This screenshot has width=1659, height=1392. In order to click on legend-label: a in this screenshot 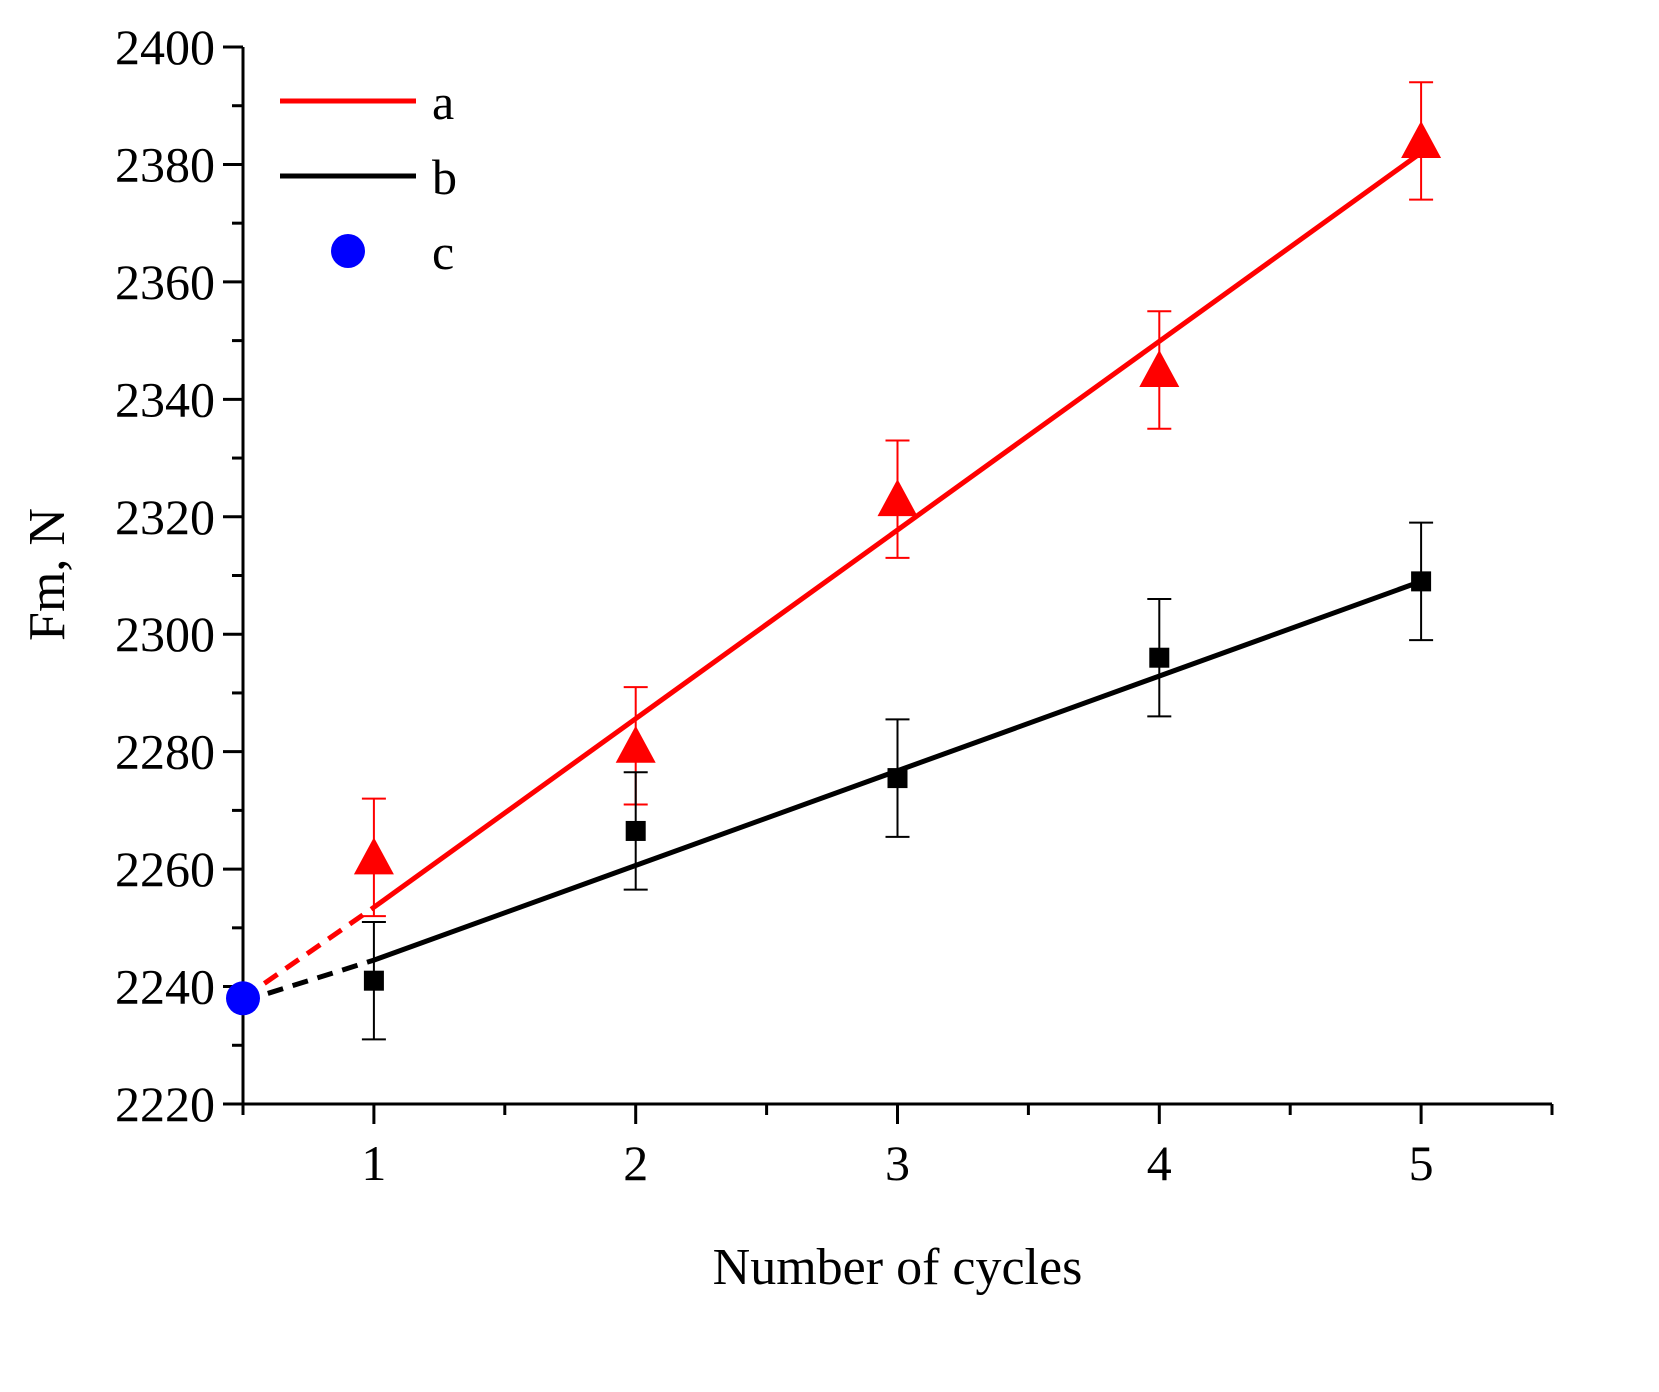, I will do `click(443, 102)`.